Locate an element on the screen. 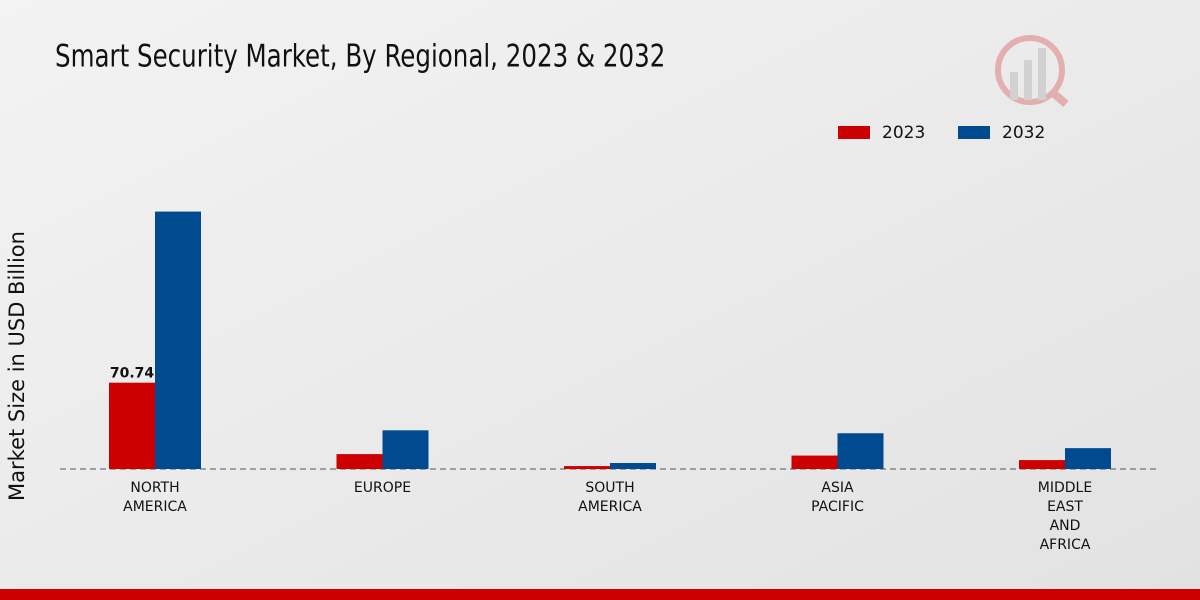 The image size is (1200, 600). footer-bar is located at coordinates (600, 594).